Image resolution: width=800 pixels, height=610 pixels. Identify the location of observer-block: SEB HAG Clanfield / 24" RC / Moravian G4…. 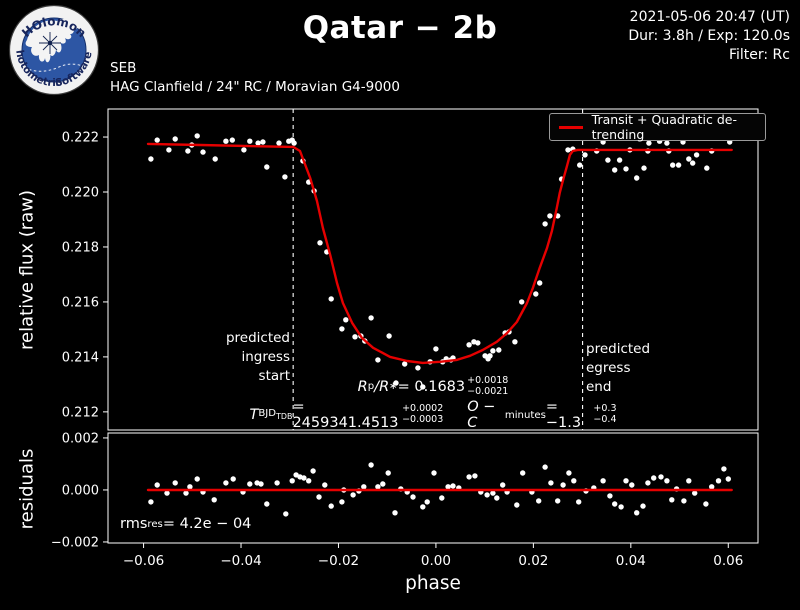
(255, 78).